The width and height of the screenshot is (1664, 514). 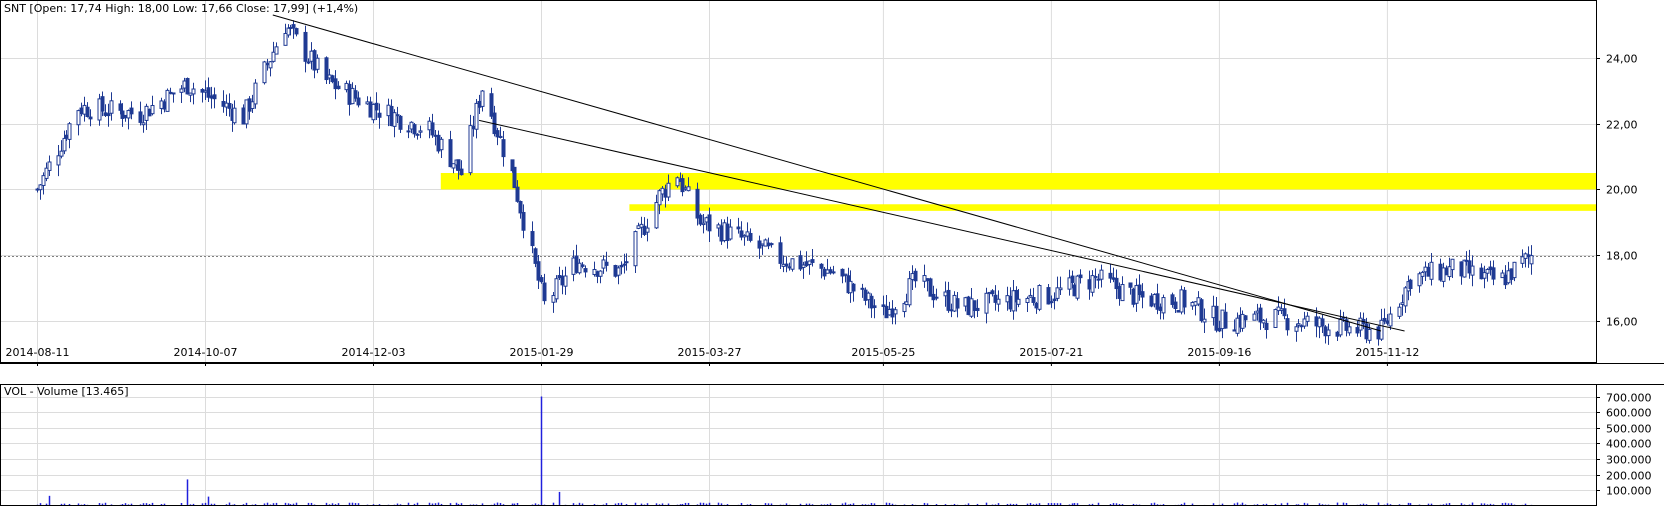 What do you see at coordinates (1622, 256) in the screenshot?
I see `price-tick-label: 18,00` at bounding box center [1622, 256].